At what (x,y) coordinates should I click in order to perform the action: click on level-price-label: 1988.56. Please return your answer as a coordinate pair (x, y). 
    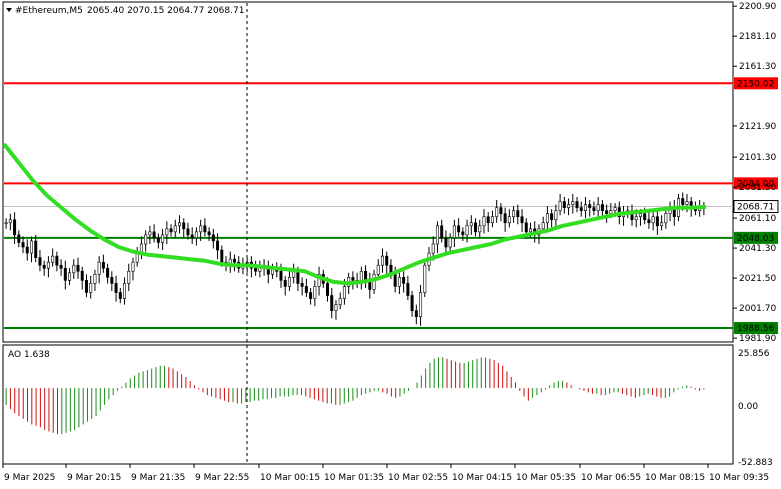
    Looking at the image, I should click on (755, 329).